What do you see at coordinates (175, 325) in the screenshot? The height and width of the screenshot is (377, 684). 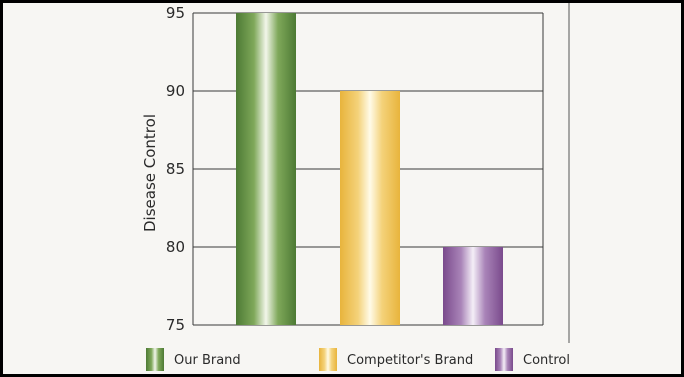 I see `y-tick-75: 75` at bounding box center [175, 325].